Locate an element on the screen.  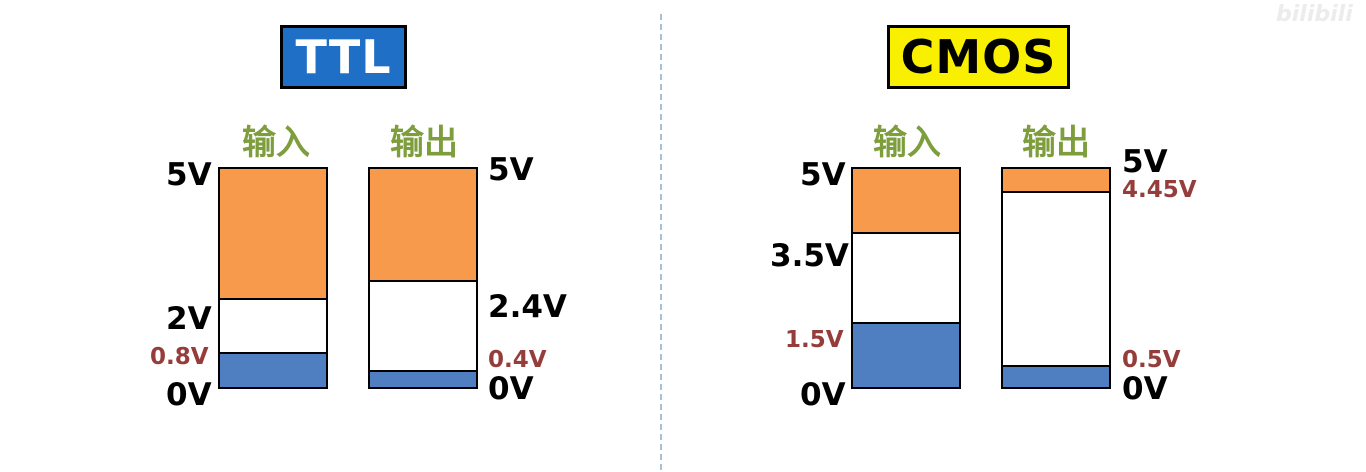
ttl-input-high-region is located at coordinates (273, 234).